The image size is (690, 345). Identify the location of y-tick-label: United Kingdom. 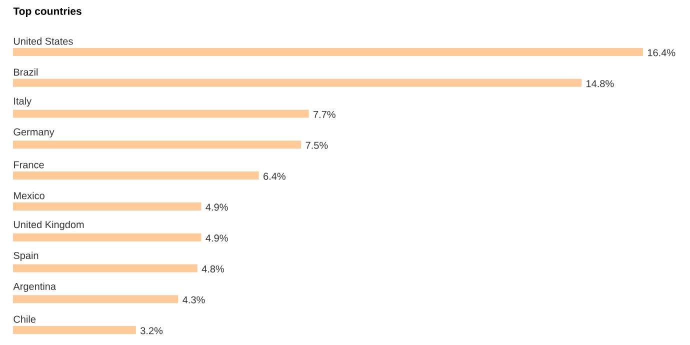
(49, 225).